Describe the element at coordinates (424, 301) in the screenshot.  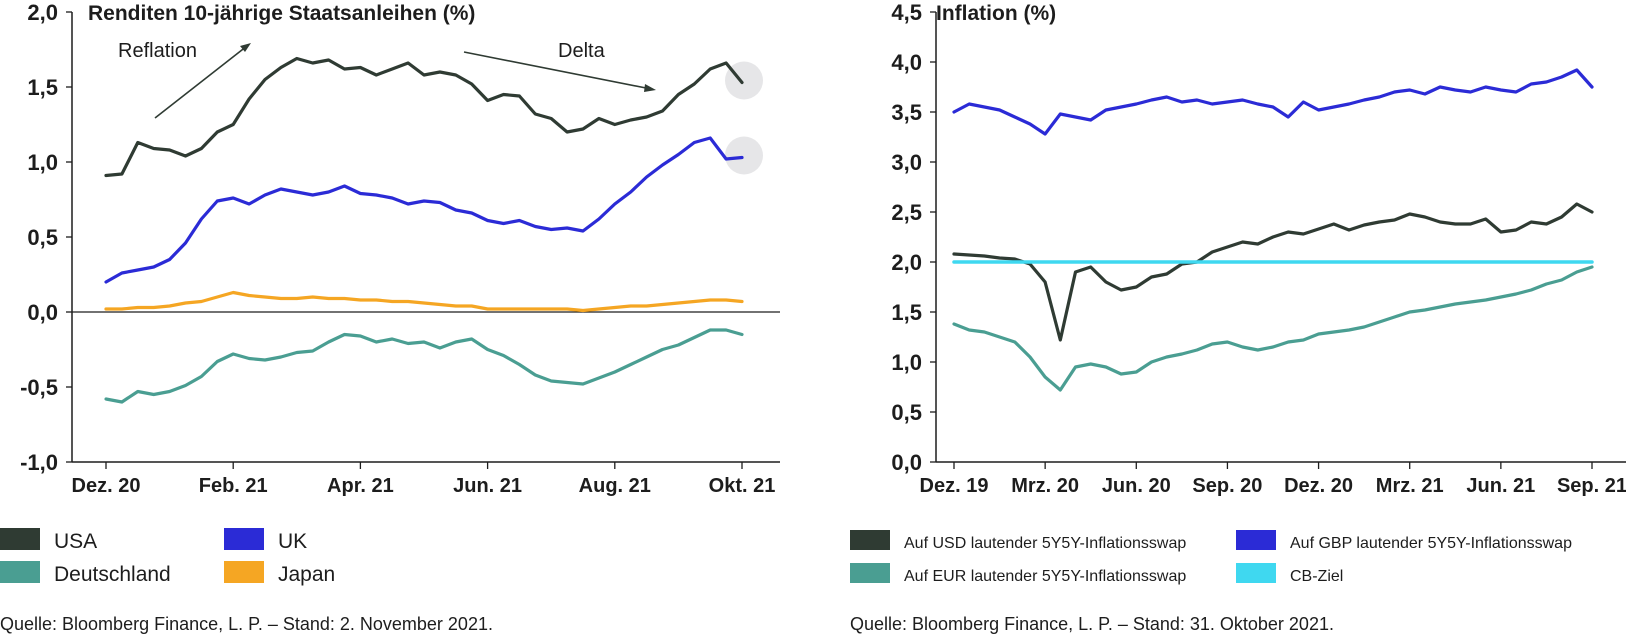
I see `series-line-japan` at that location.